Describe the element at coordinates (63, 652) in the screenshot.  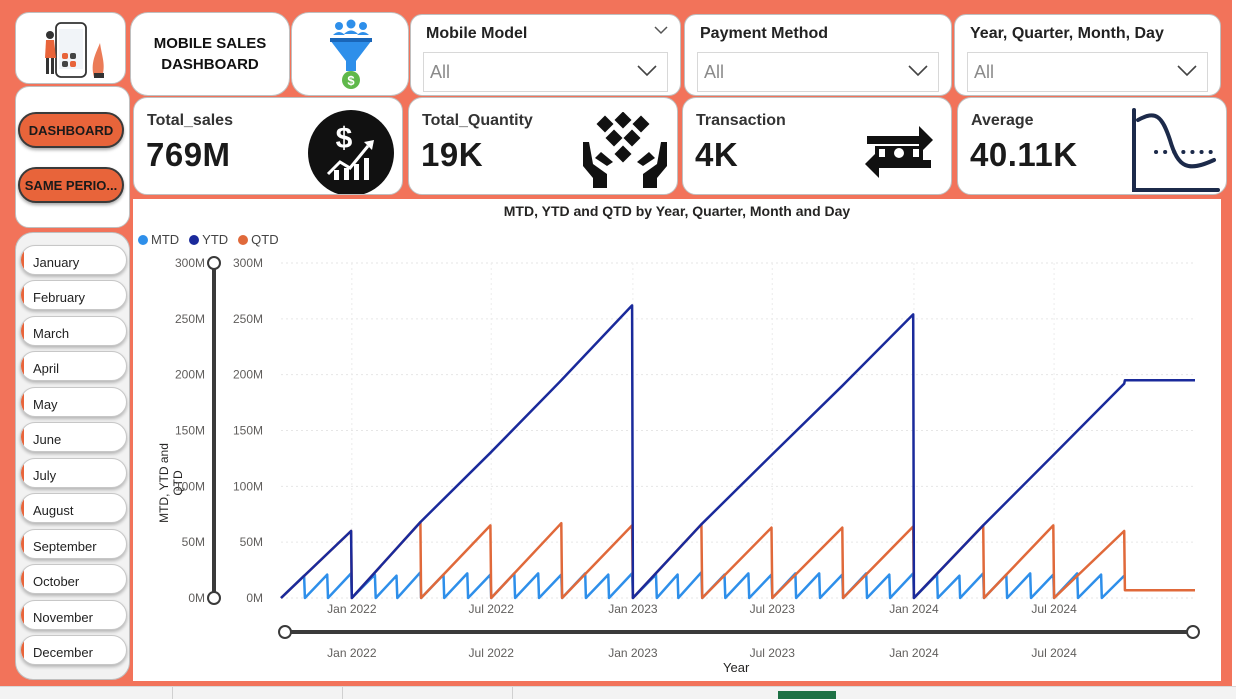
I see `month-label: December` at that location.